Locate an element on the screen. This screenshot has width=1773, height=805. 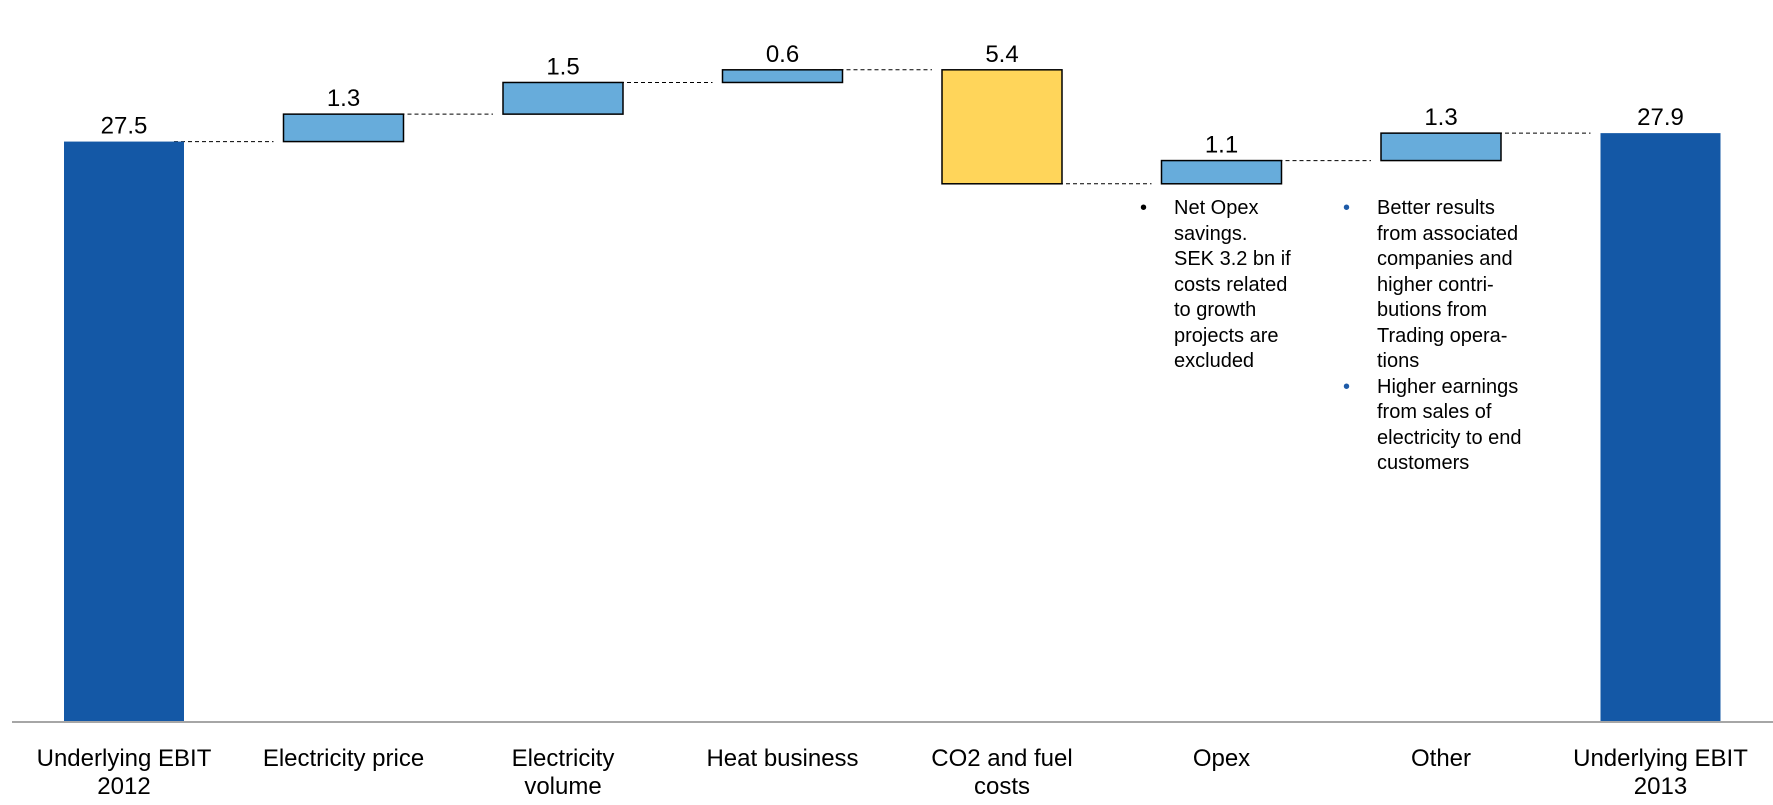
value-labels: 27.5 1.3 1.5 0.6 5.4 1.1 1.3 27.9 is located at coordinates (892, 100).